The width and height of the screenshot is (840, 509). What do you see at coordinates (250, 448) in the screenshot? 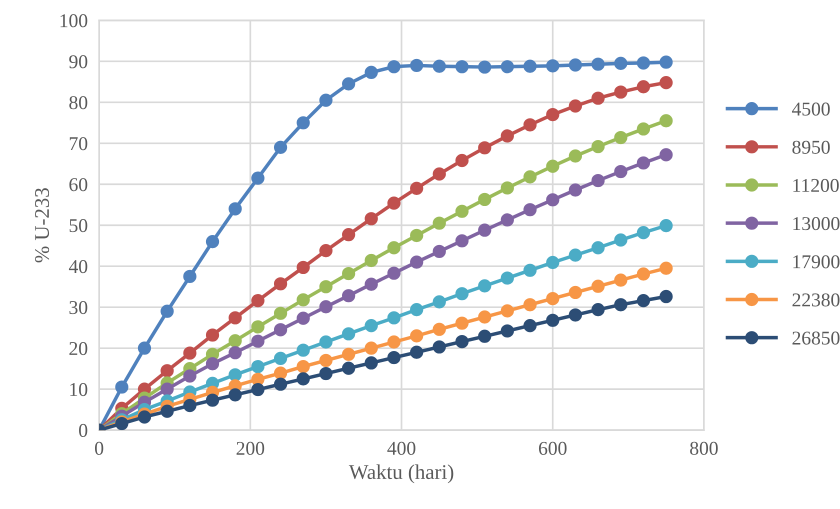
I see `x-tick-label: 200` at bounding box center [250, 448].